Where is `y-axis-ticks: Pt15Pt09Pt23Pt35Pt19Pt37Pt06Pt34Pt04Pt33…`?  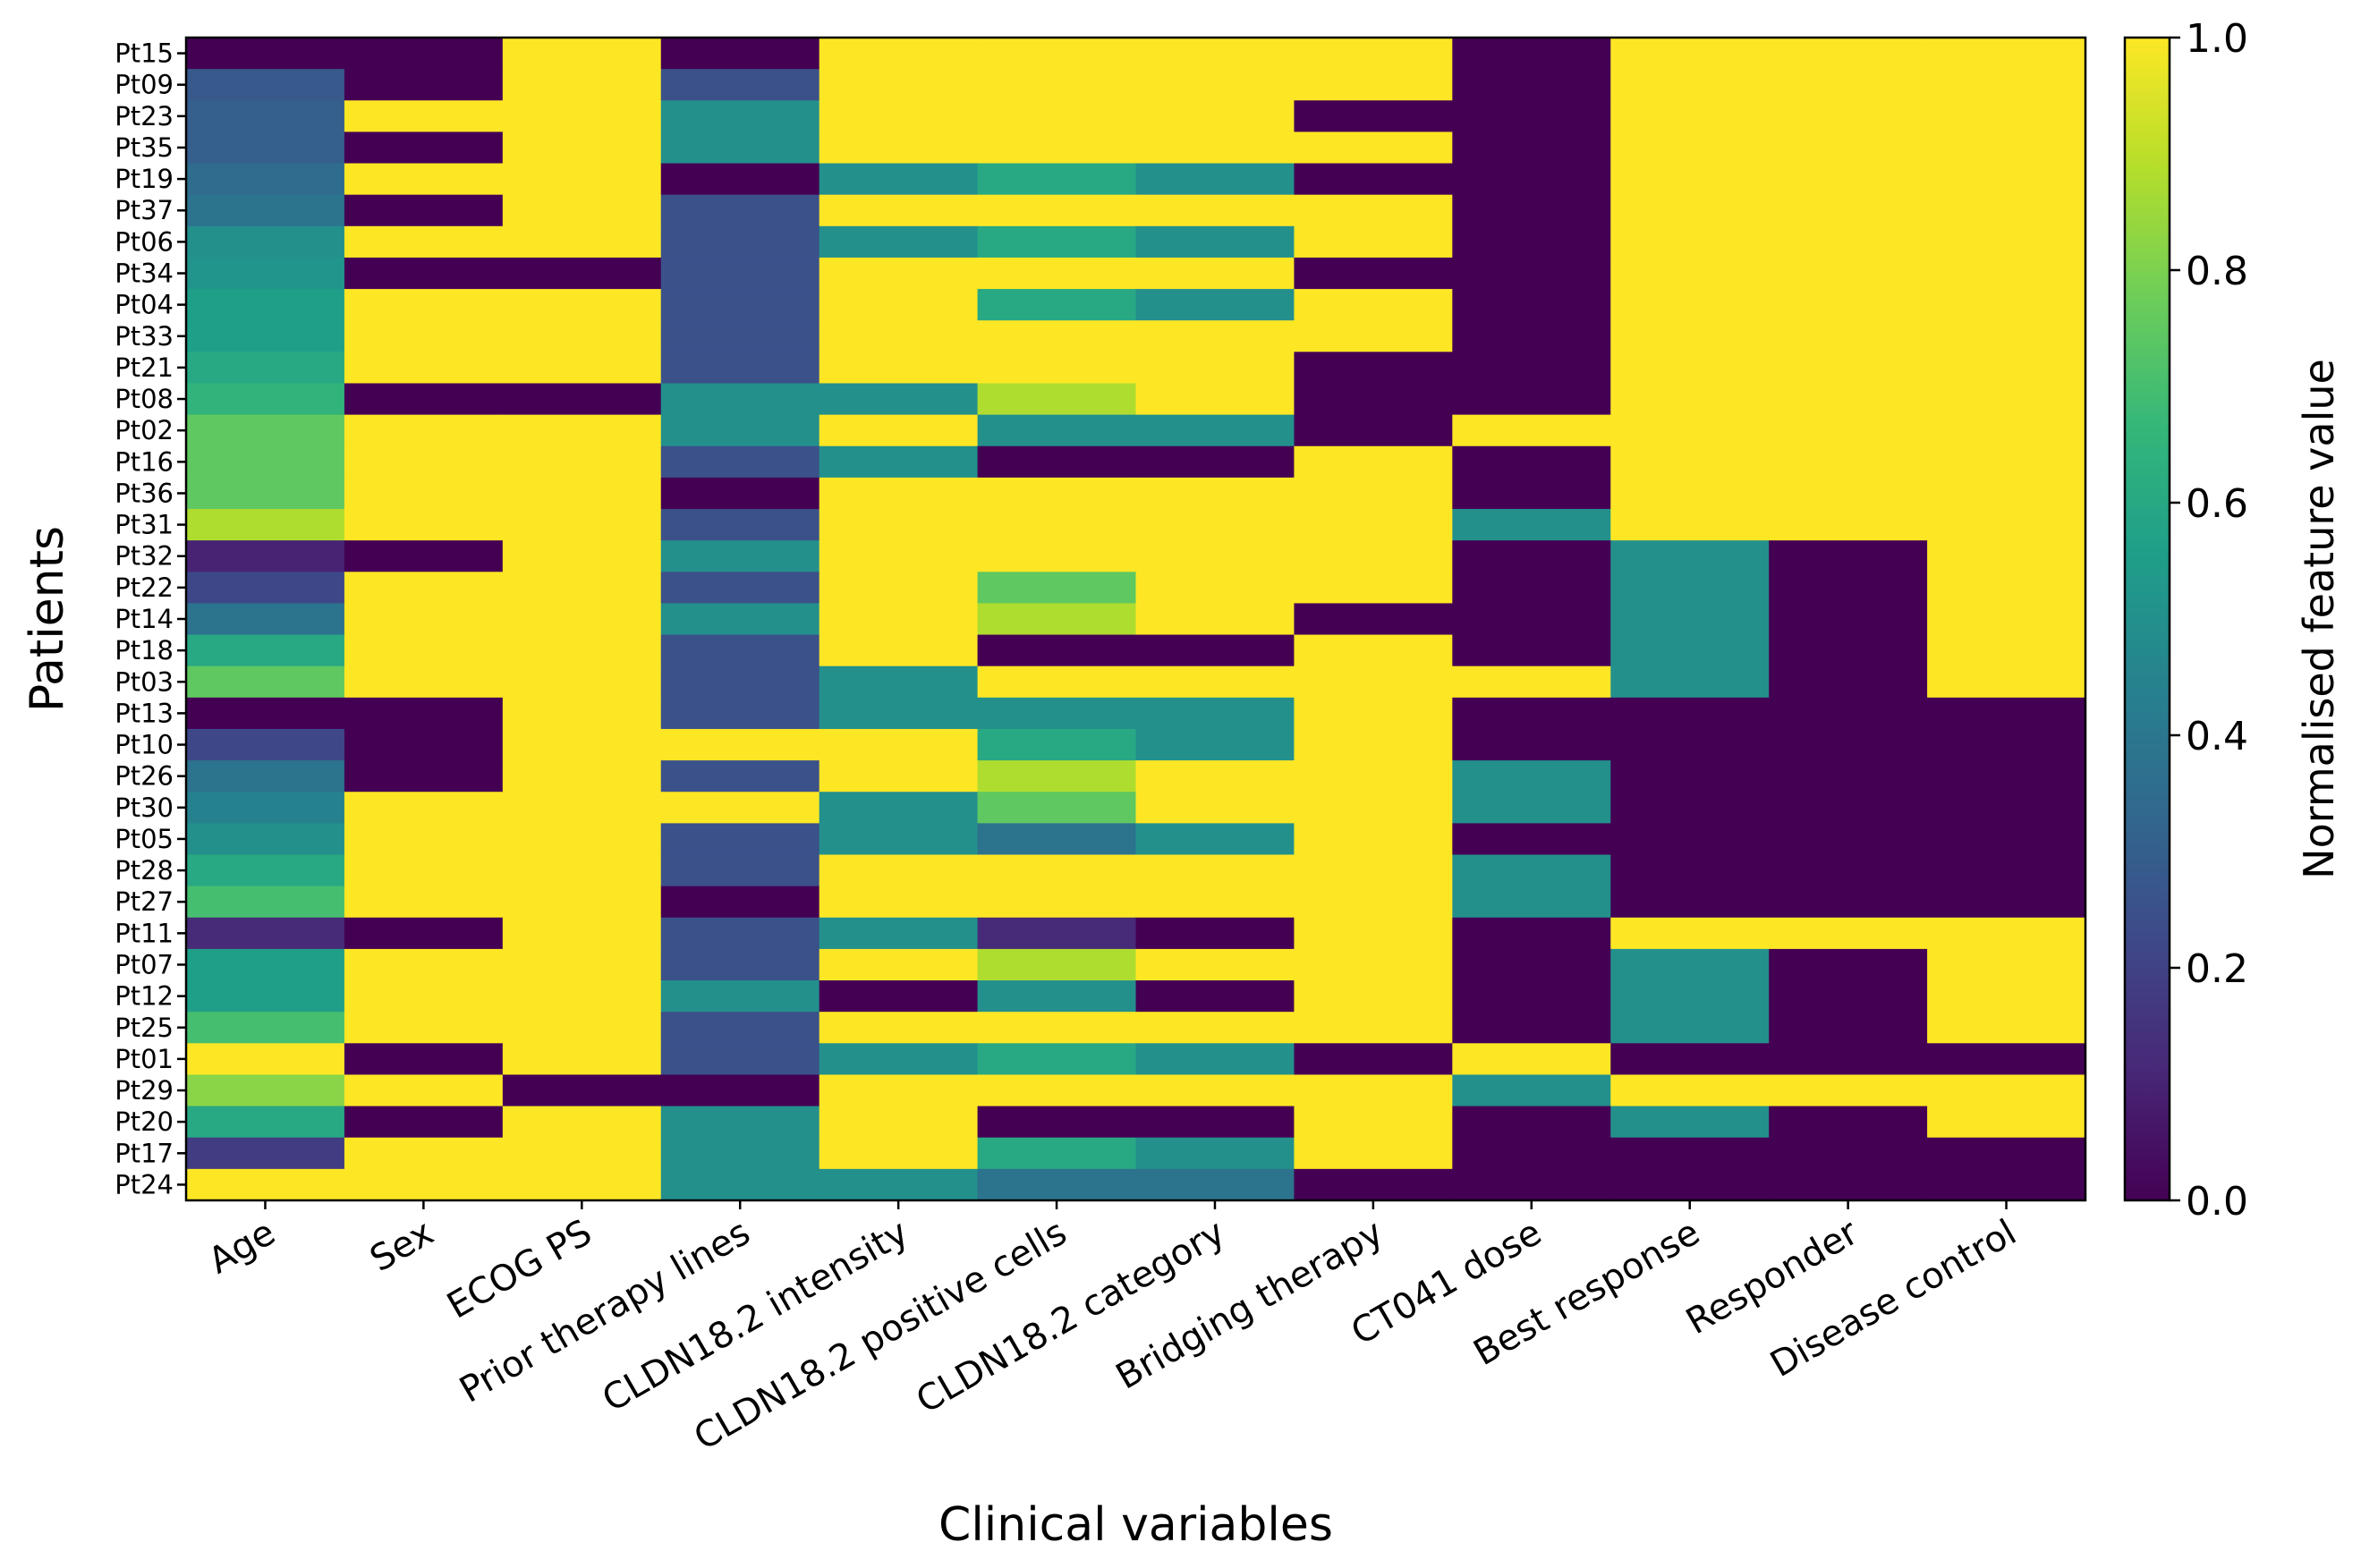
y-axis-ticks: Pt15Pt09Pt23Pt35Pt19Pt37Pt06Pt34Pt04Pt33… is located at coordinates (150, 618).